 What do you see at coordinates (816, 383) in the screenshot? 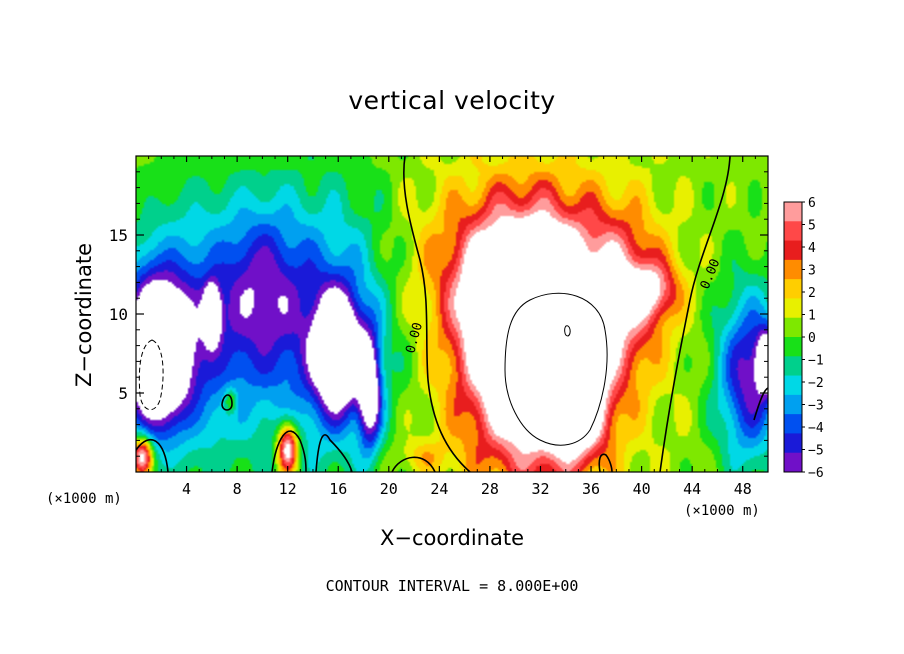
I see `colorbar-label: −2` at bounding box center [816, 383].